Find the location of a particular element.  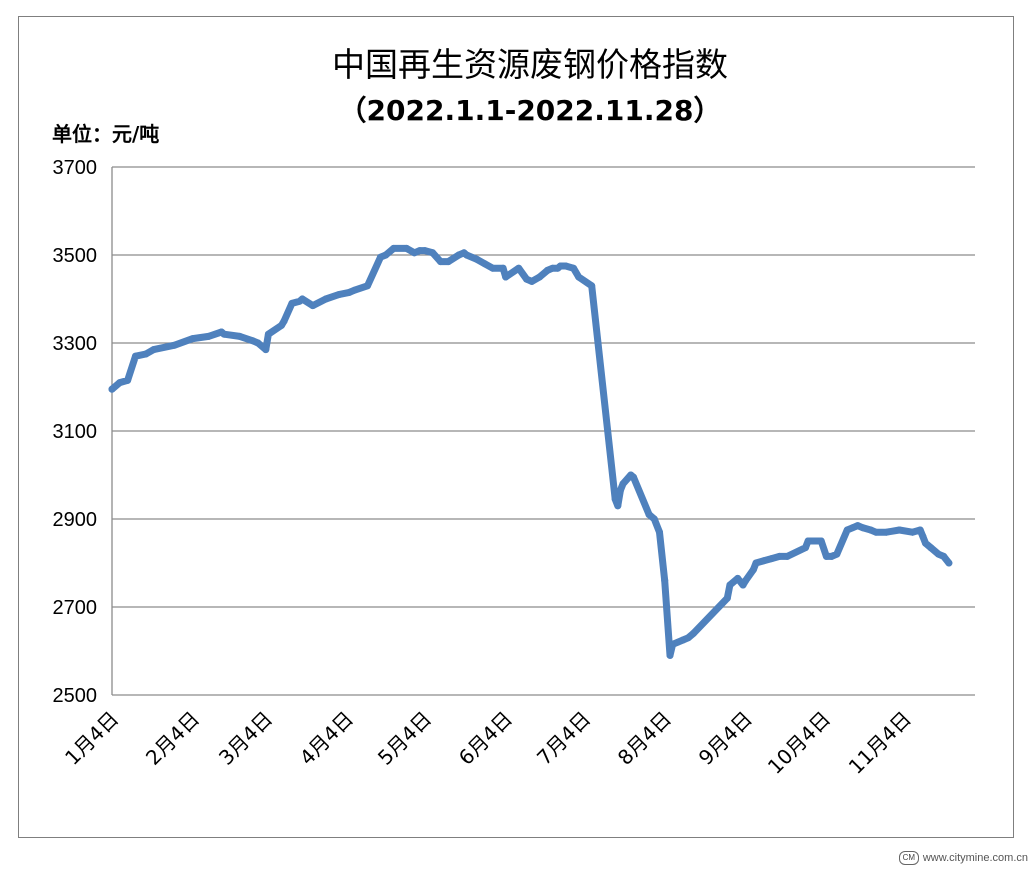

x-tick-label: 1月4日 is located at coordinates (91, 738).